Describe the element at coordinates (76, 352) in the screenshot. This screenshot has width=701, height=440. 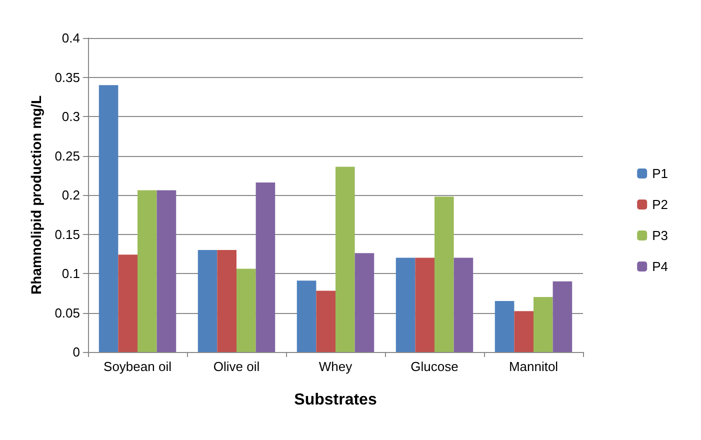
I see `y-tick-label: 0` at that location.